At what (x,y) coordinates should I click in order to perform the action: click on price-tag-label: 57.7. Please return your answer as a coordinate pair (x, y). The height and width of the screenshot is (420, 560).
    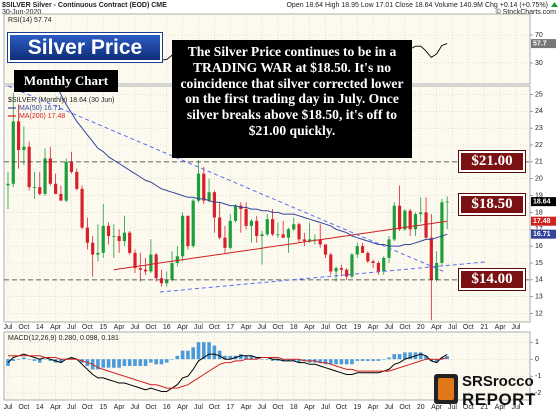
    Looking at the image, I should click on (540, 43).